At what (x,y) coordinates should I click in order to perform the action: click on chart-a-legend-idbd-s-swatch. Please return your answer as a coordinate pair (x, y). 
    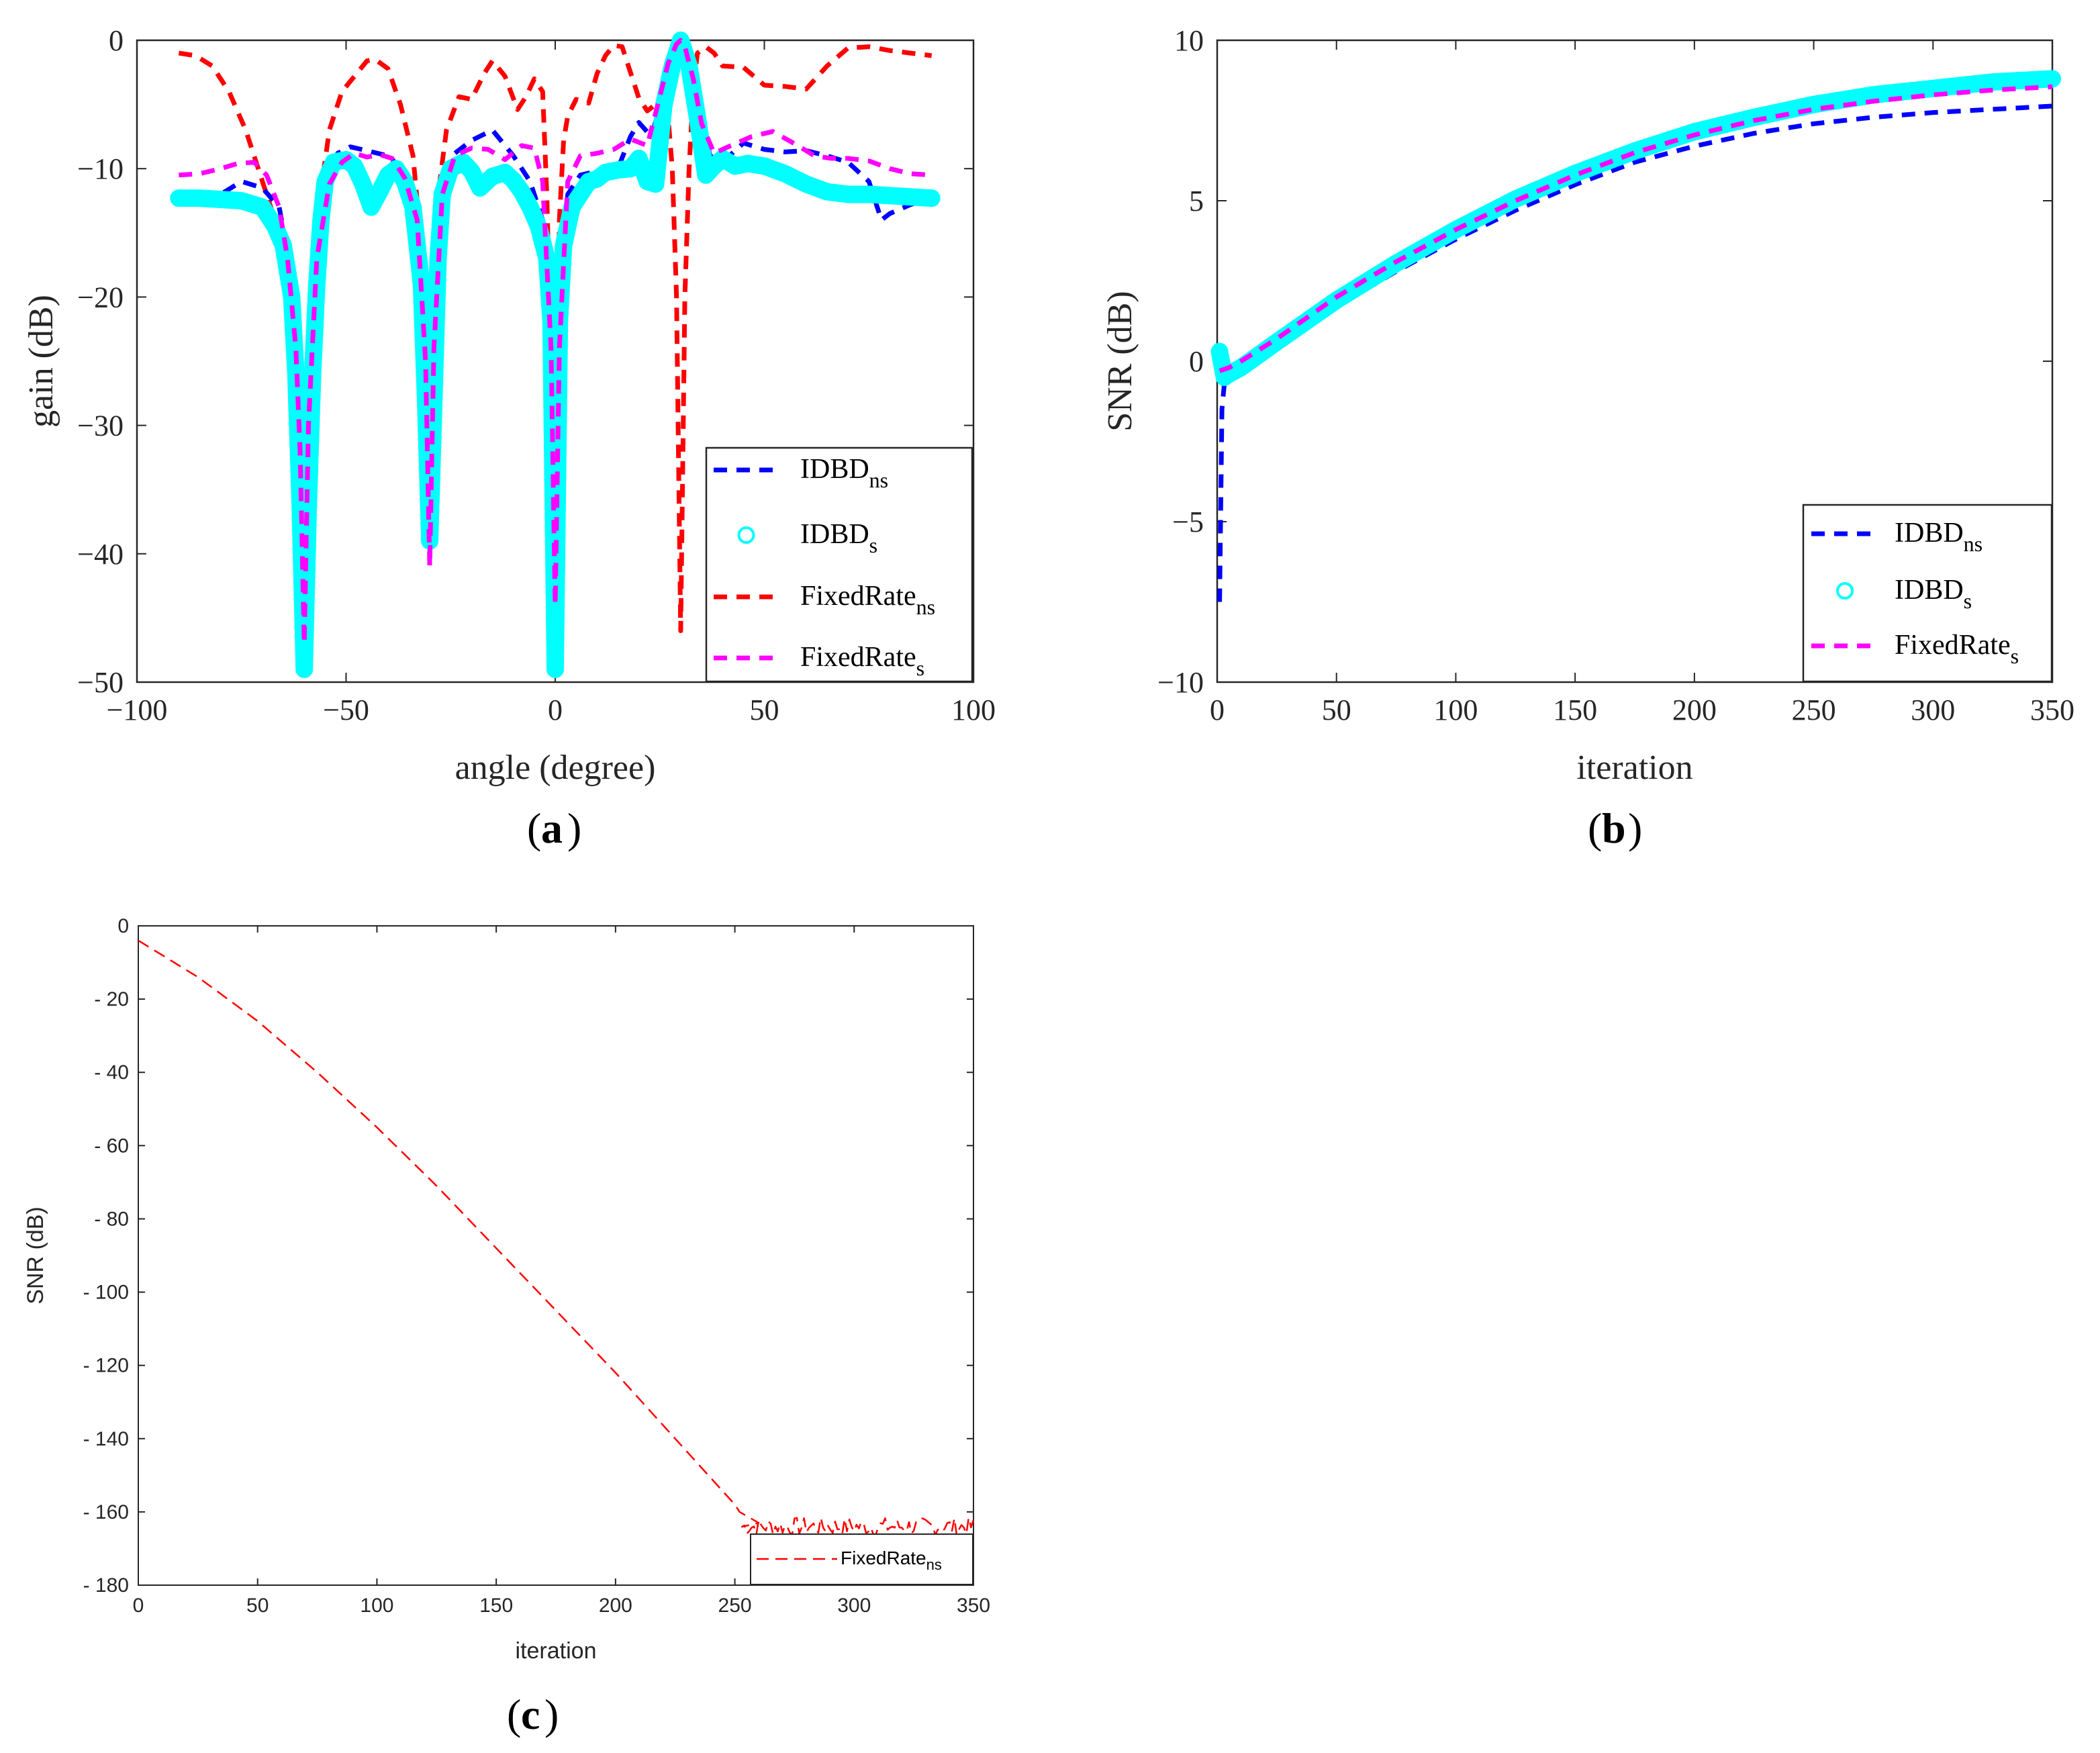
    Looking at the image, I should click on (746, 535).